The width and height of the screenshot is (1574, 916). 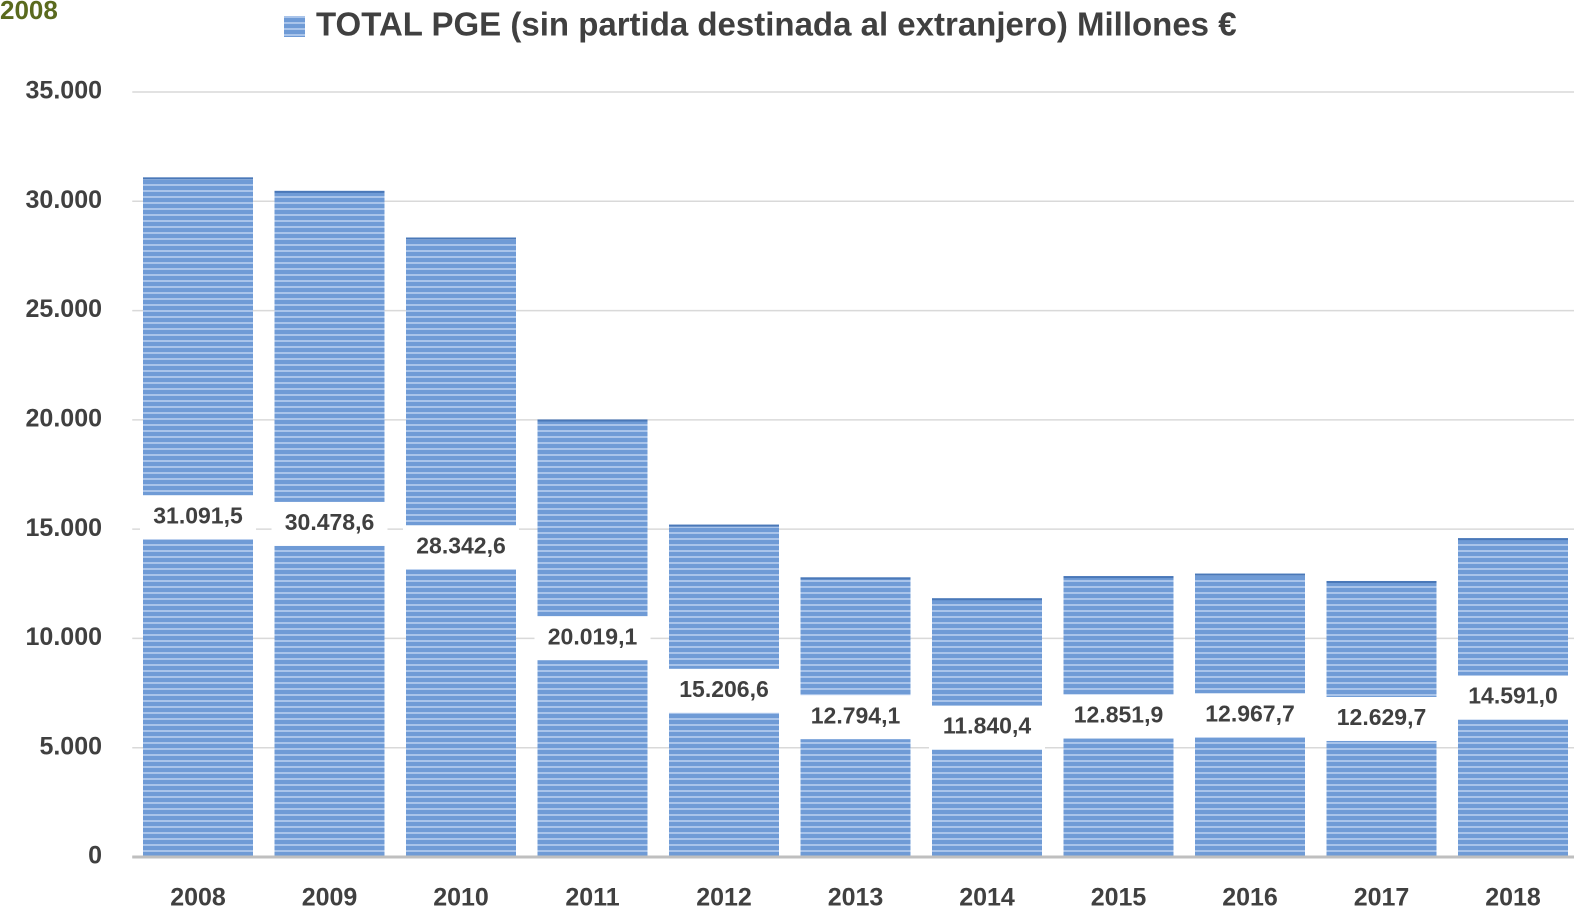 I want to click on x-tick-label: 2012, so click(x=724, y=898).